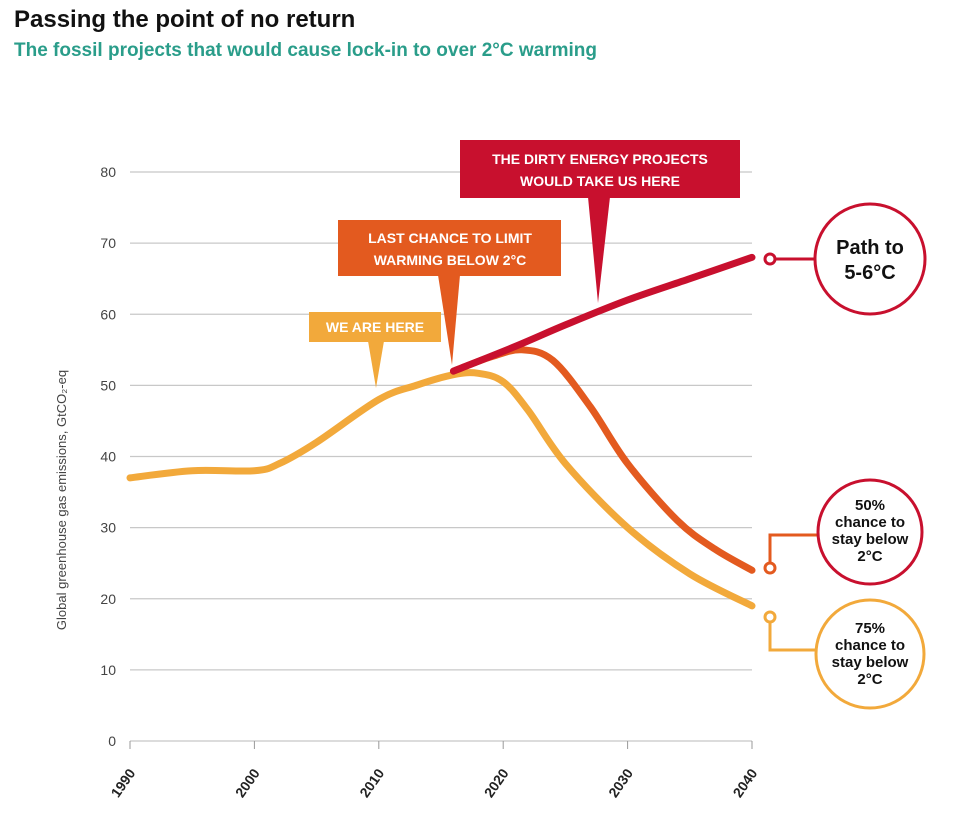  I want to click on we-are-here-box, so click(375, 327).